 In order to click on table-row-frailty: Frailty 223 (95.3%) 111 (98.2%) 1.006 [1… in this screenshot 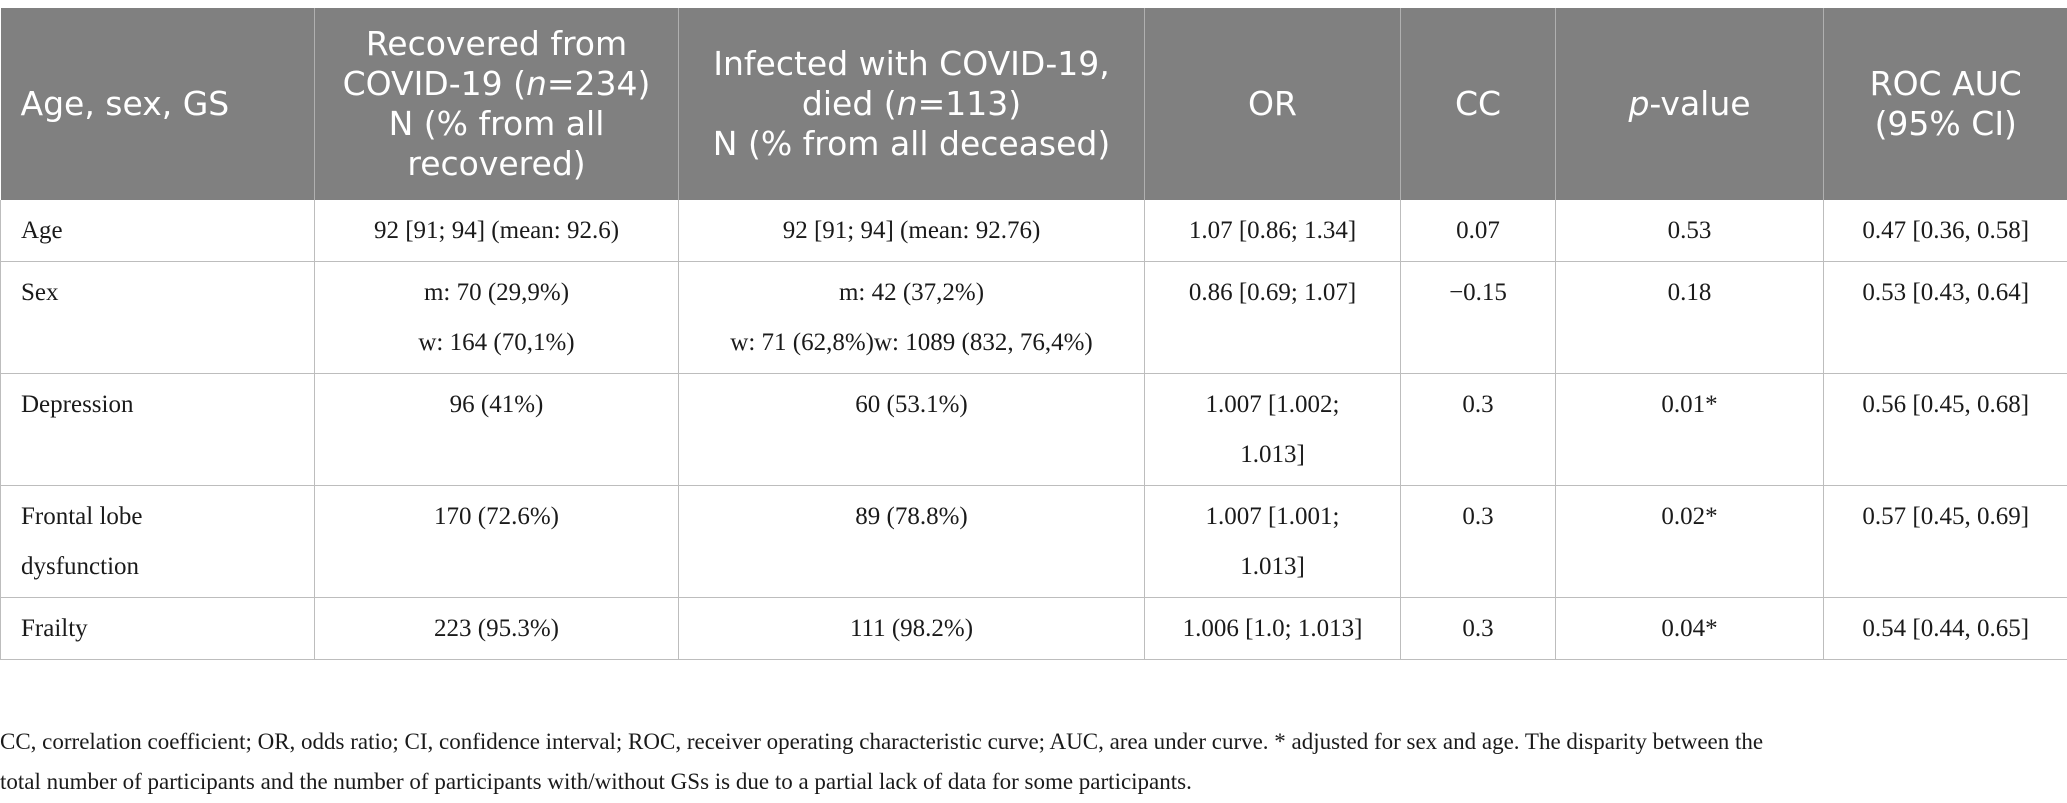, I will do `click(1033, 628)`.